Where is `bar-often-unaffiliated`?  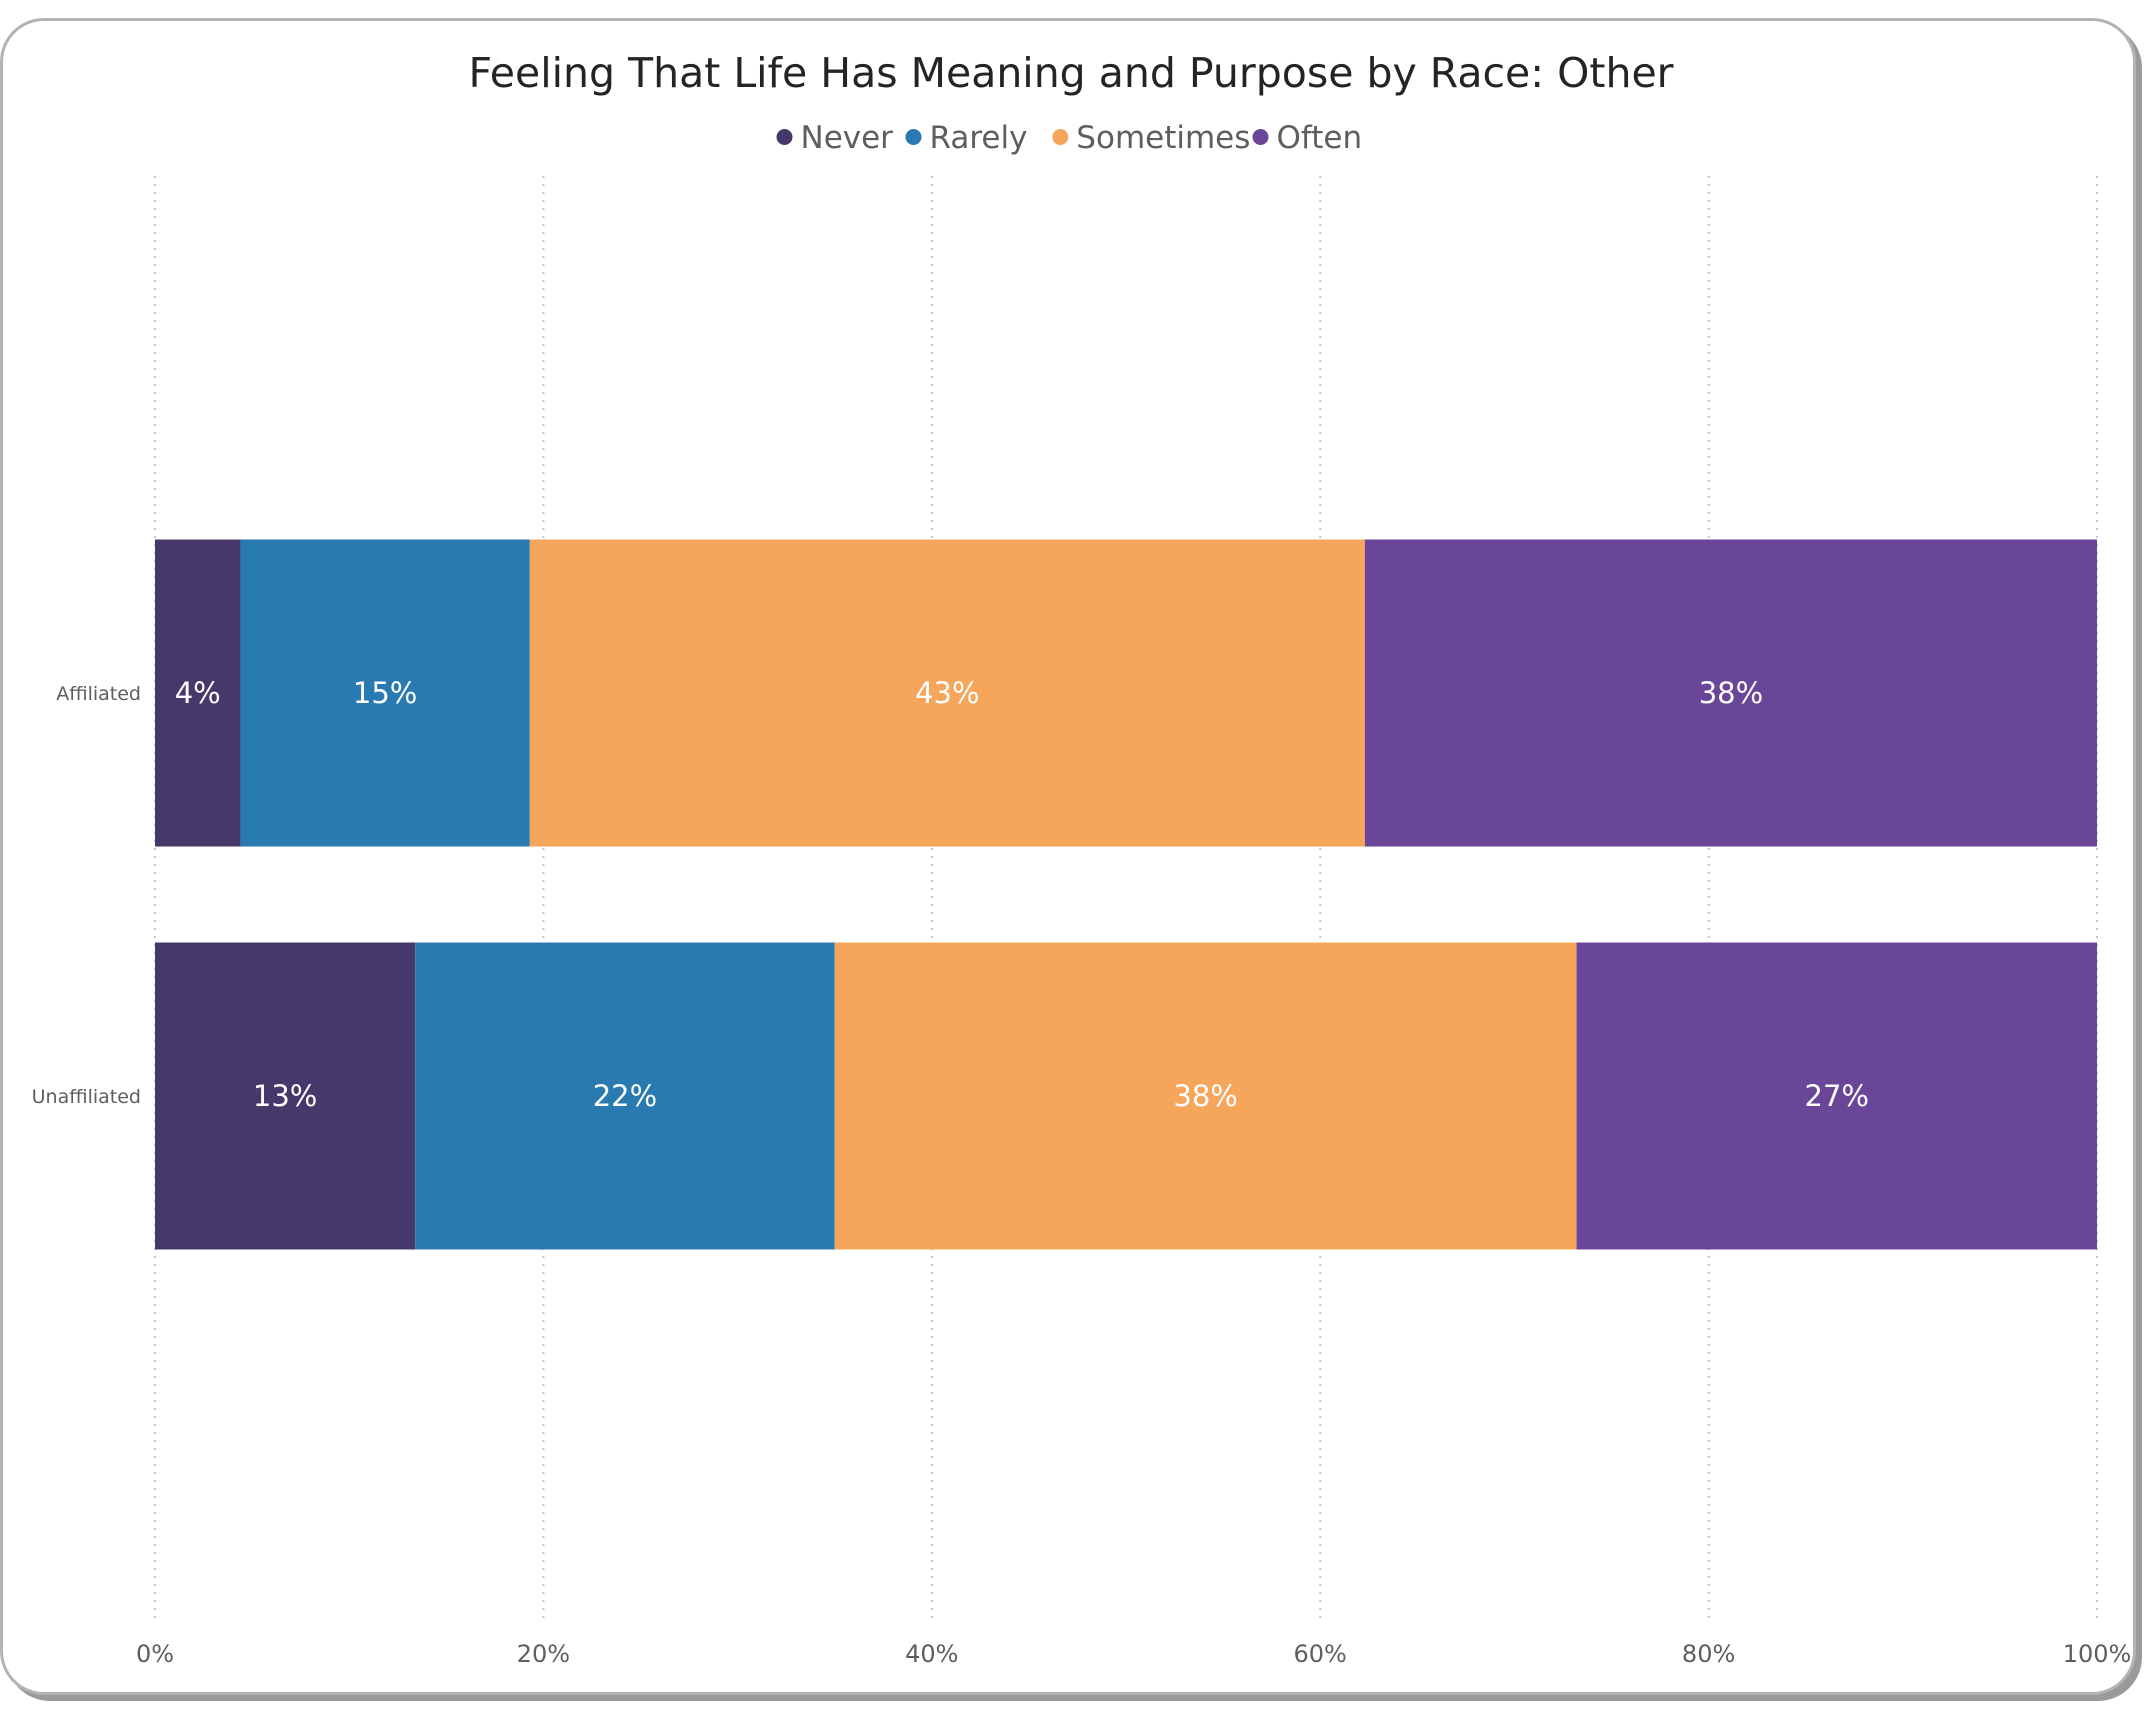 bar-often-unaffiliated is located at coordinates (1836, 1096).